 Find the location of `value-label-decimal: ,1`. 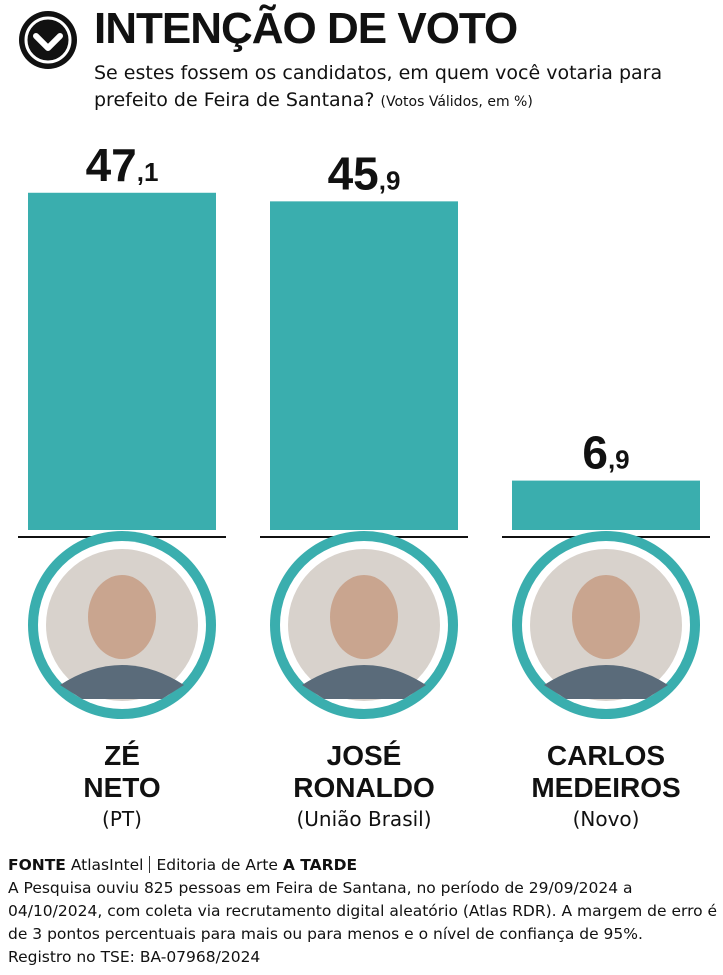

value-label-decimal: ,1 is located at coordinates (148, 172).